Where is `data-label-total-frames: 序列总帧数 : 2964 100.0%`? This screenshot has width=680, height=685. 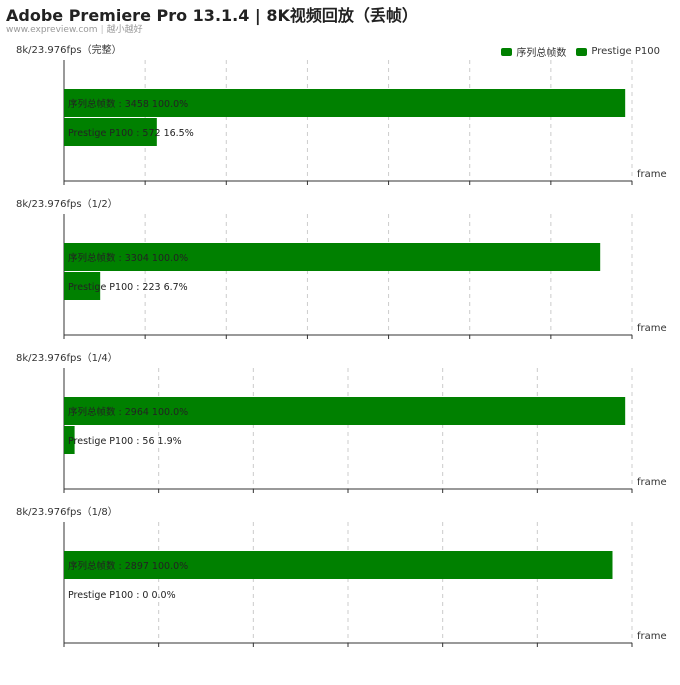
data-label-total-frames: 序列总帧数 : 2964 100.0% is located at coordinates (128, 412).